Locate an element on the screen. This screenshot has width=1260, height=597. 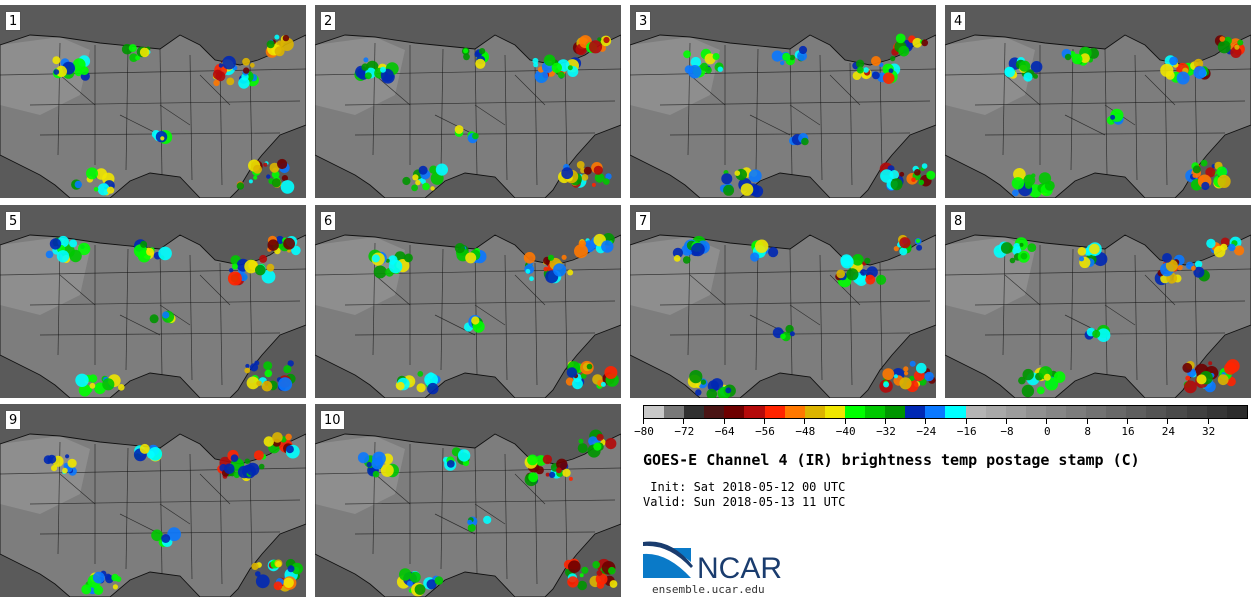
member-panel: 6 is located at coordinates (468, 301).